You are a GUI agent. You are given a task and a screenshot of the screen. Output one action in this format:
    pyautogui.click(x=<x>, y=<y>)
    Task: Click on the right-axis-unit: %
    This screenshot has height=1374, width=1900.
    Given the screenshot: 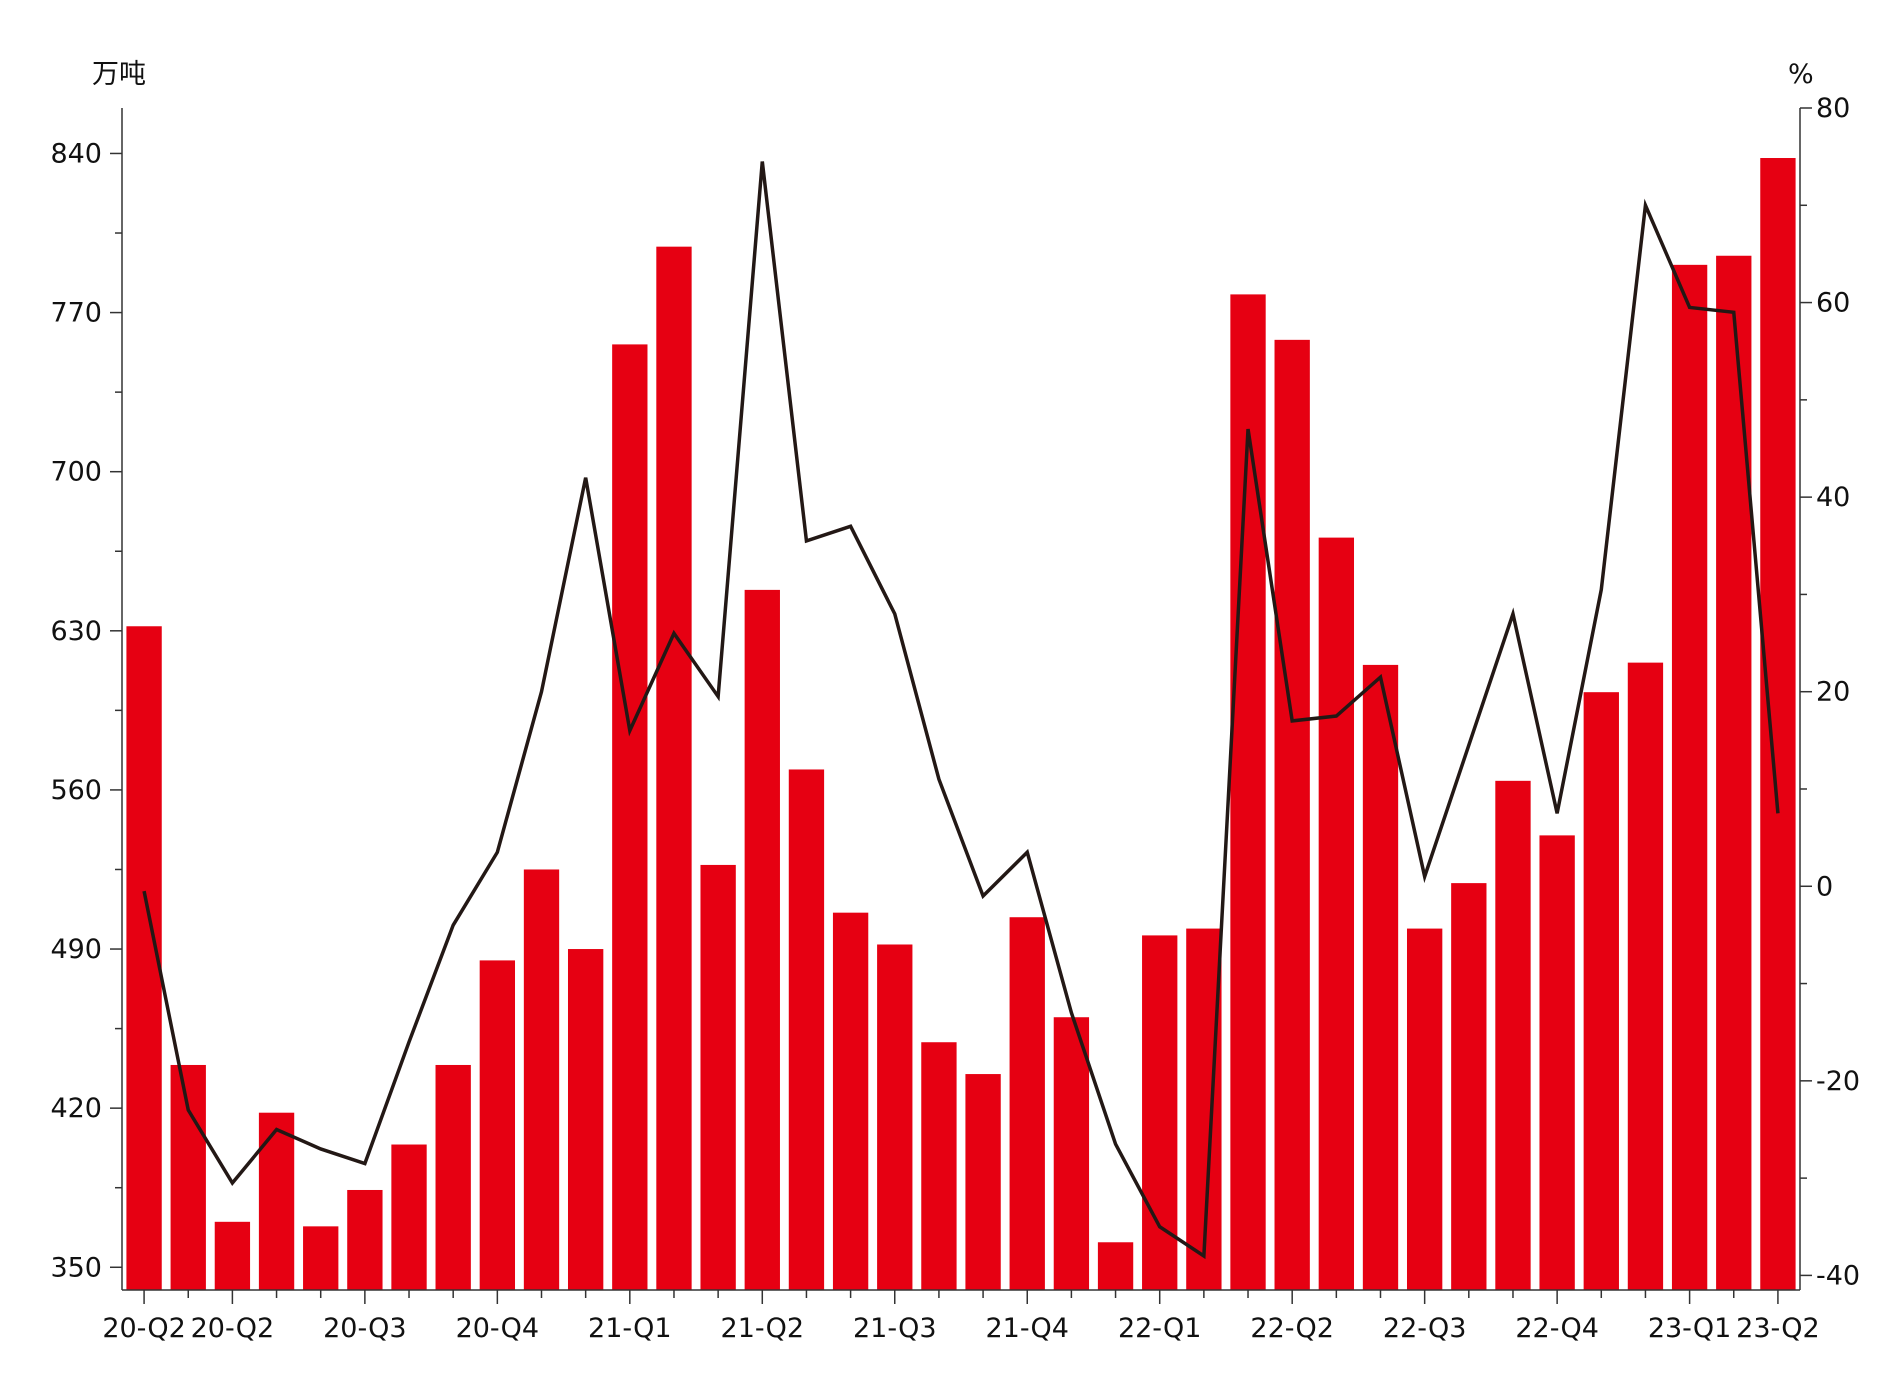 What is the action you would take?
    pyautogui.click(x=1801, y=74)
    